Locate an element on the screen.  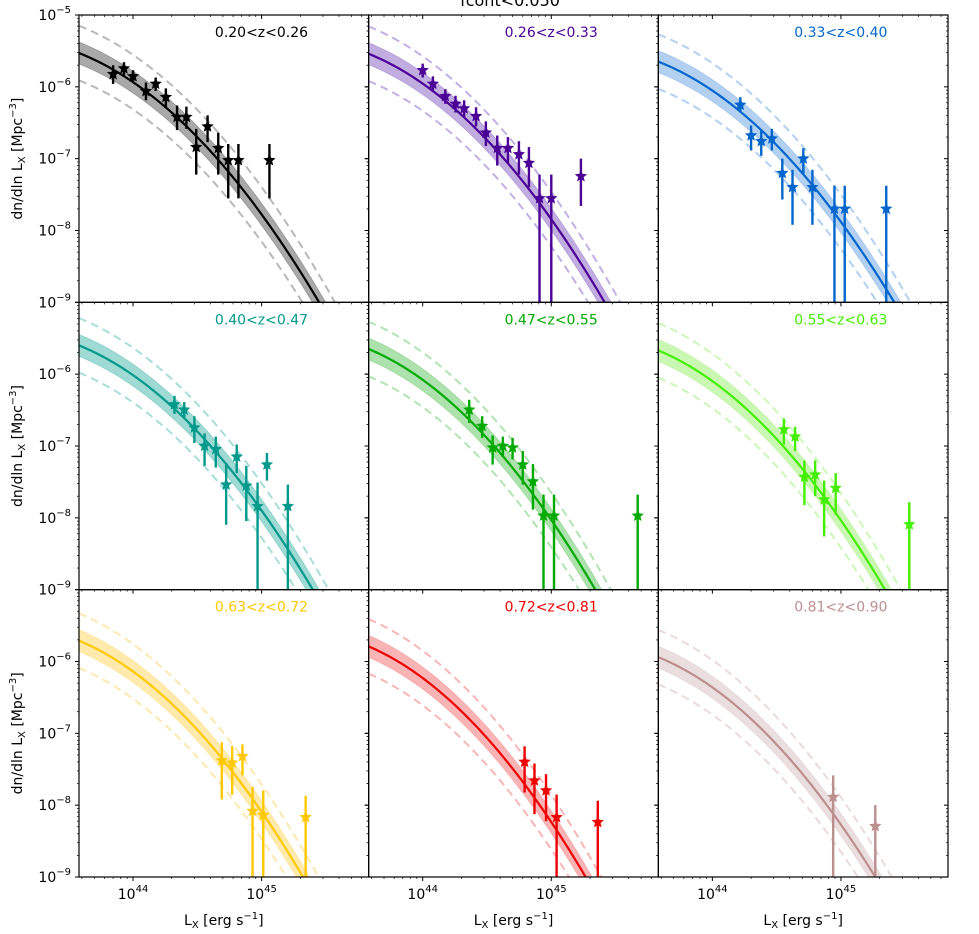
panel-label: 0.20<z<0.26 is located at coordinates (261, 33).